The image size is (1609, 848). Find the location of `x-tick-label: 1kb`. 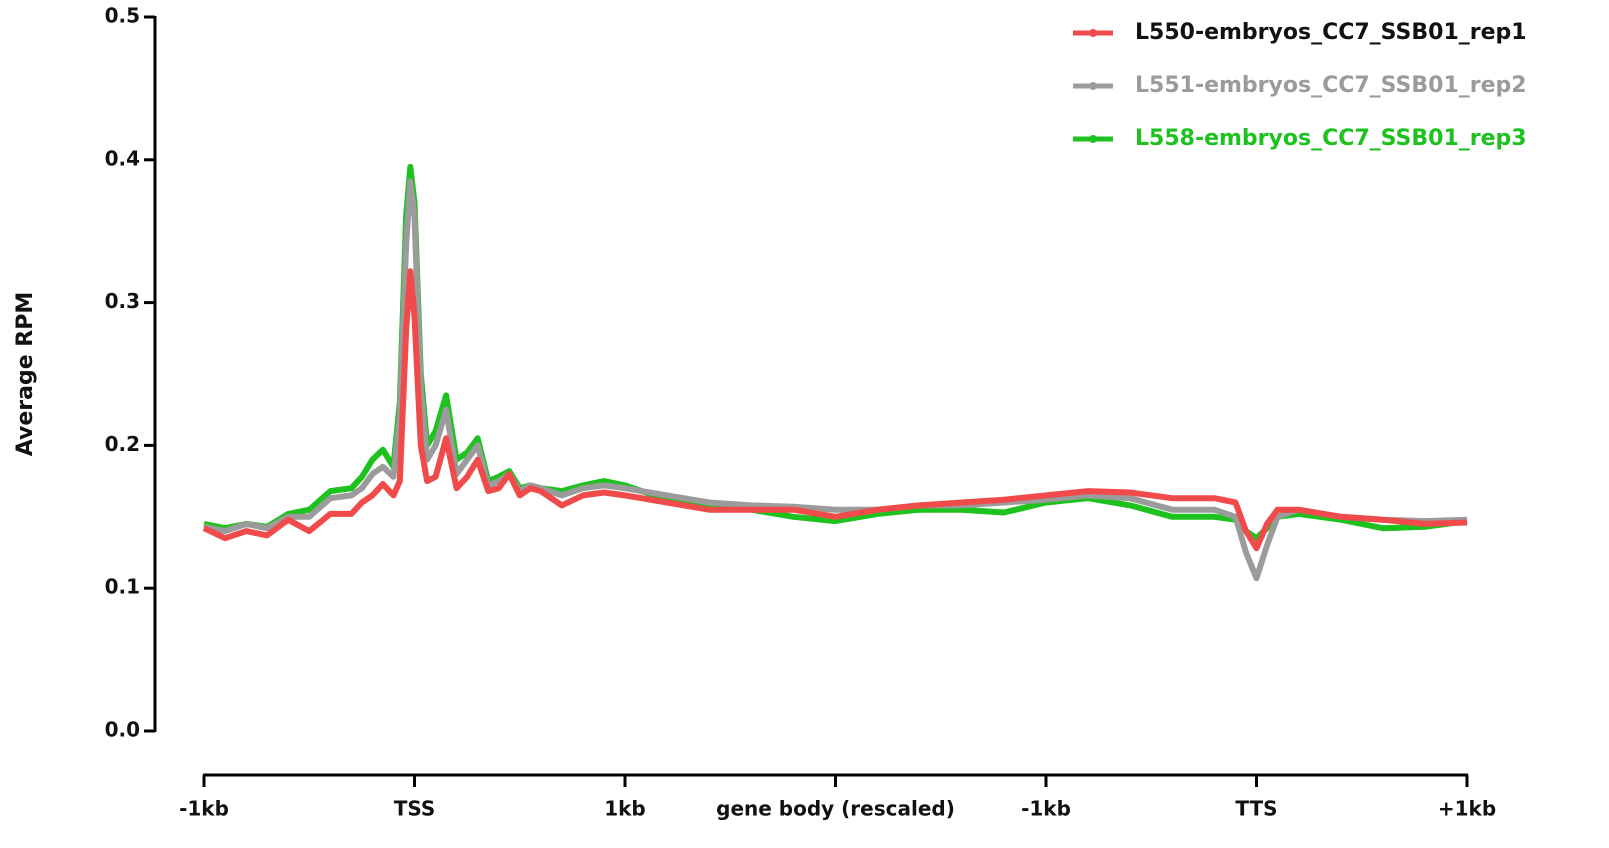

x-tick-label: 1kb is located at coordinates (625, 809).